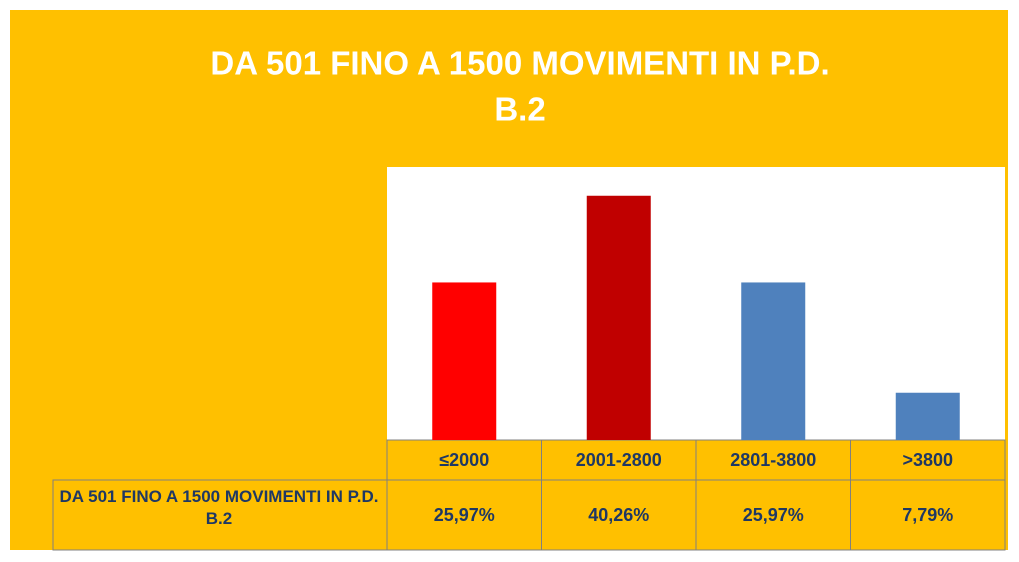 The height and width of the screenshot is (562, 1019). What do you see at coordinates (519, 109) in the screenshot?
I see `chart-title: B.2` at bounding box center [519, 109].